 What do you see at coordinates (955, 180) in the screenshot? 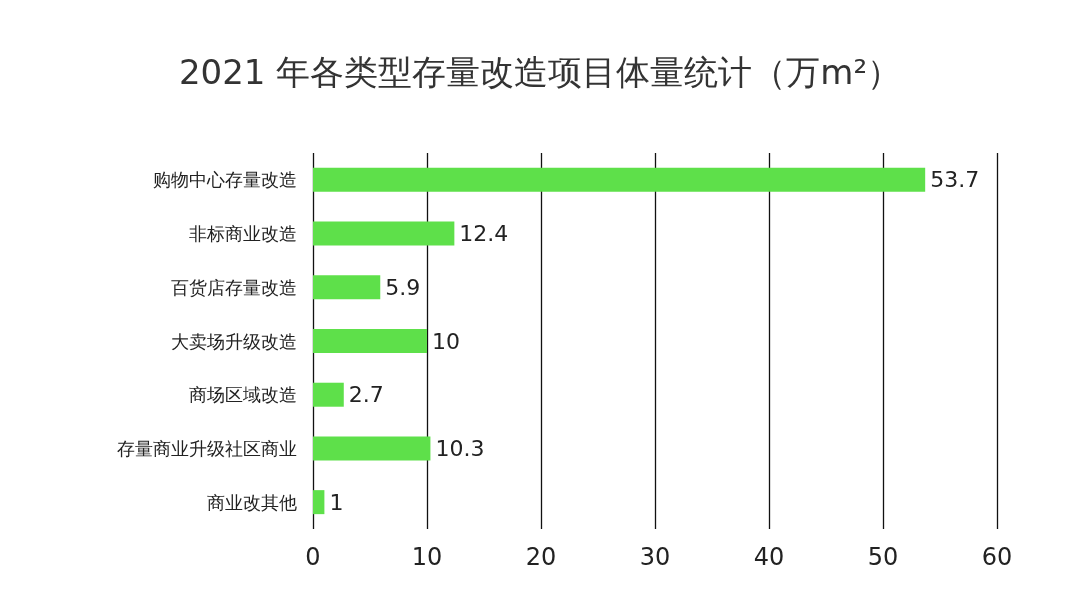
I see `data-label: 53.7` at bounding box center [955, 180].